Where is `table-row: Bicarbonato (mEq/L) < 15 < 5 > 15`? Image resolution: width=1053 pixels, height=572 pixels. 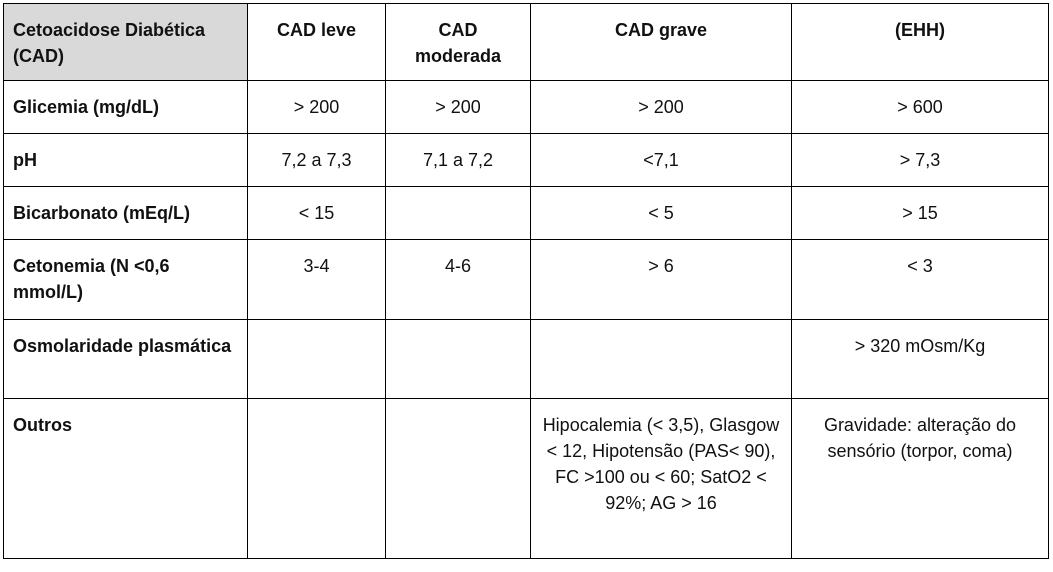 table-row: Bicarbonato (mEq/L) < 15 < 5 > 15 is located at coordinates (526, 213).